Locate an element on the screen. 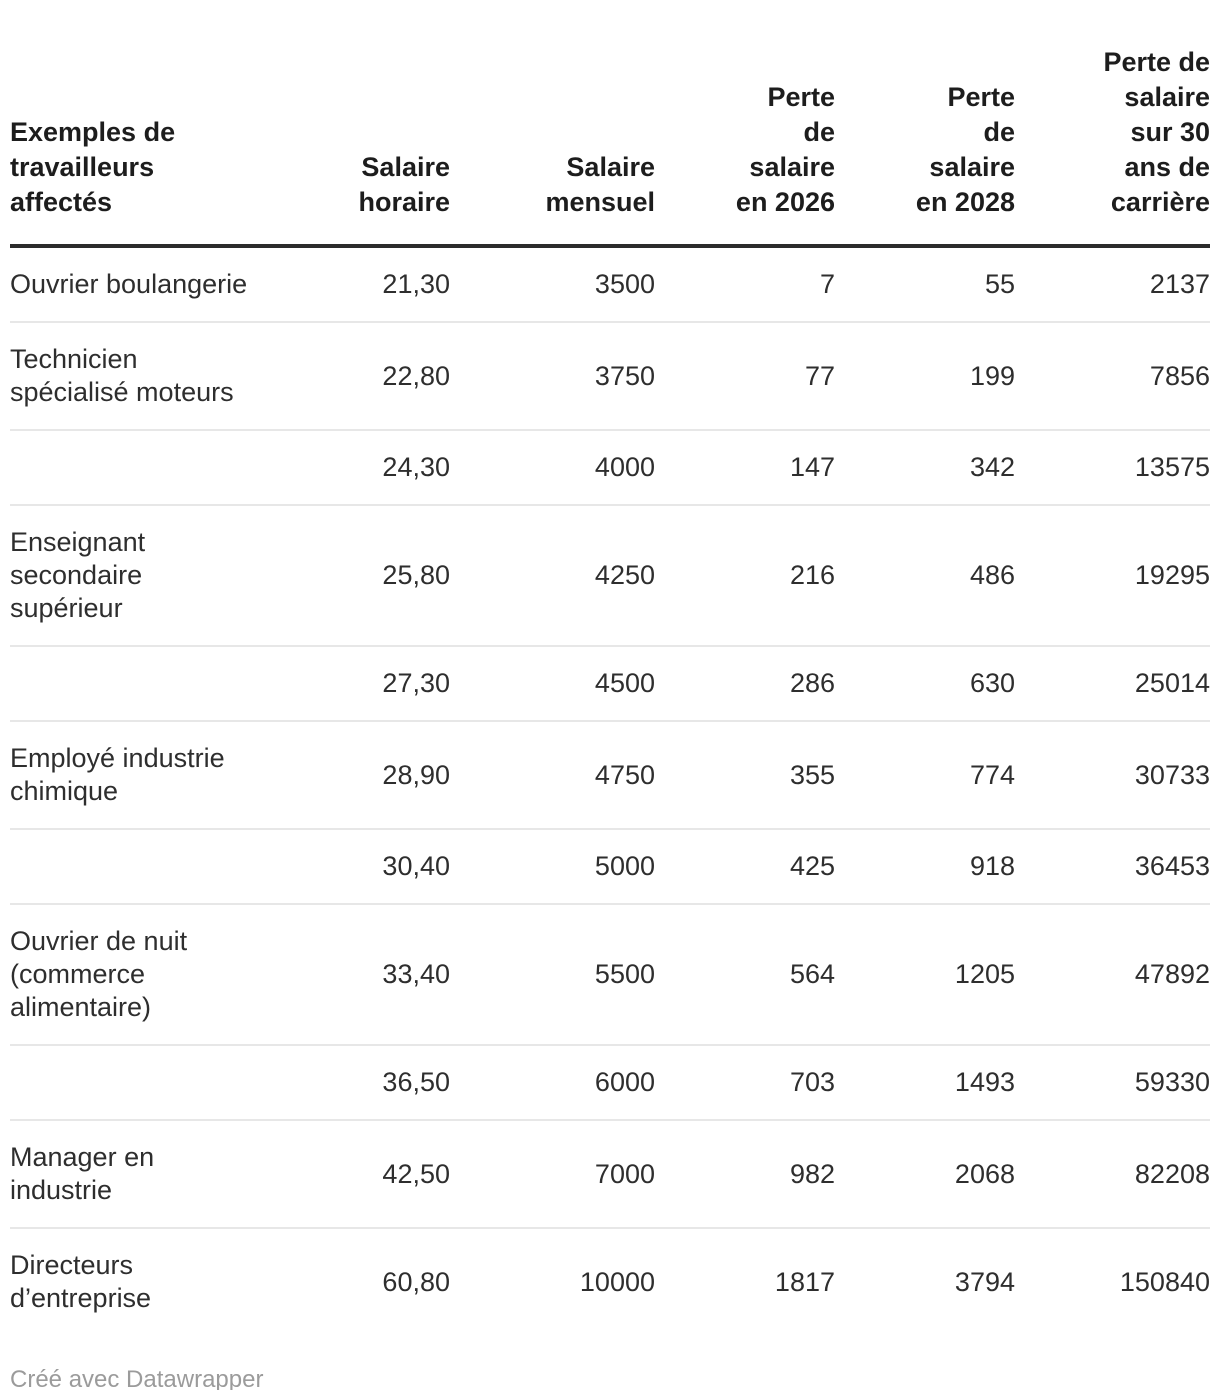 This screenshot has width=1220, height=1390. table-row: 36,50 6000 703 1493 59330 is located at coordinates (610, 1083).